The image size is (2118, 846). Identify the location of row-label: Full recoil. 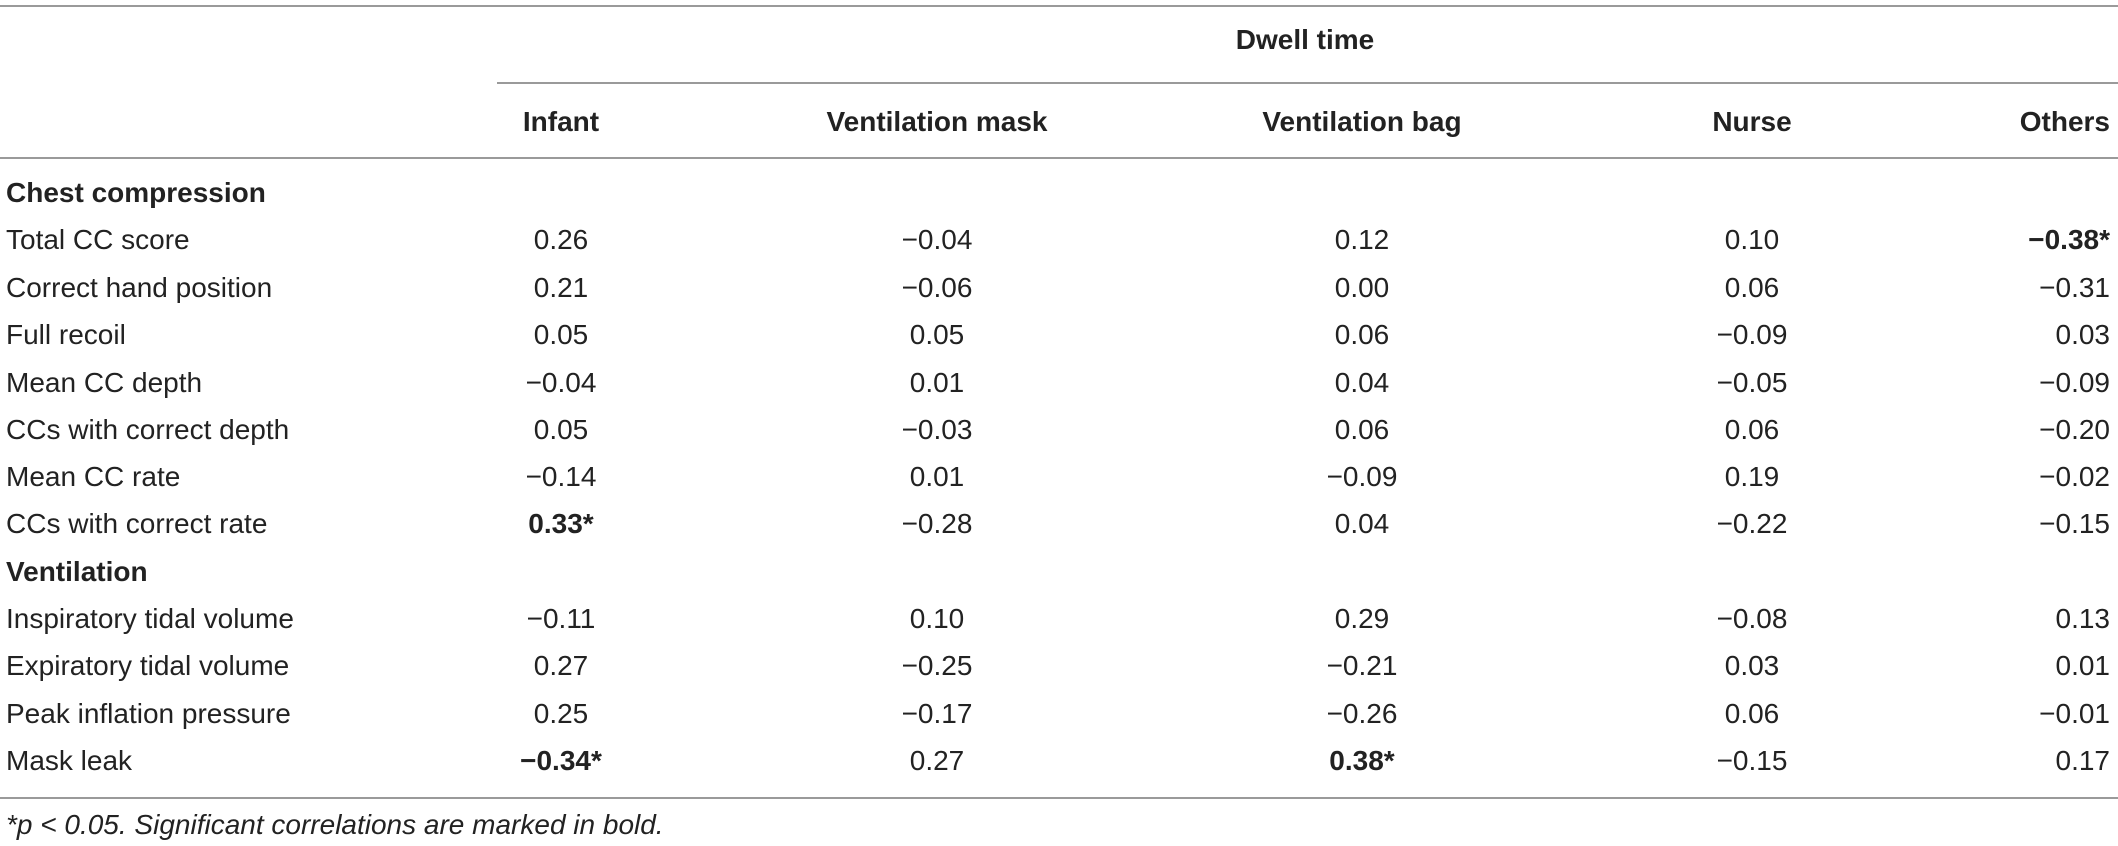
(66, 334).